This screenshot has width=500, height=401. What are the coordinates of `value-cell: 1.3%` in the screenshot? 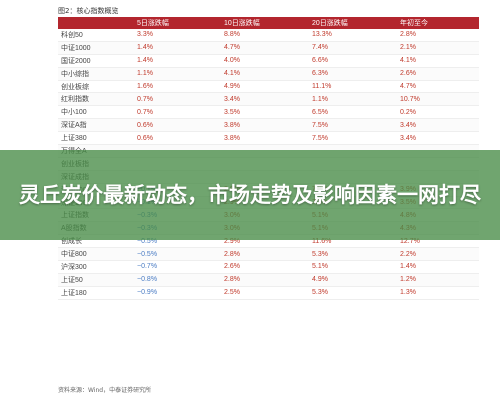 It's located at (438, 293).